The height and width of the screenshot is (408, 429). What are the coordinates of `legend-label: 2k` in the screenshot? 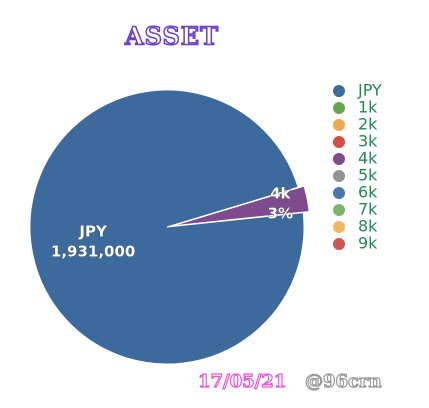 It's located at (368, 124).